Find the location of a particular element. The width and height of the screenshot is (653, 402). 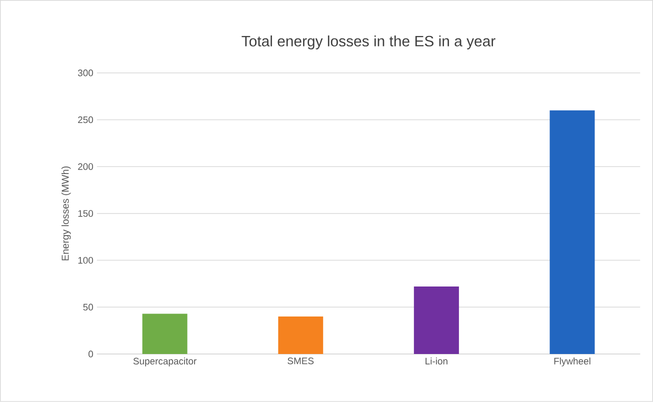

y-tick-label: 50 is located at coordinates (88, 307).